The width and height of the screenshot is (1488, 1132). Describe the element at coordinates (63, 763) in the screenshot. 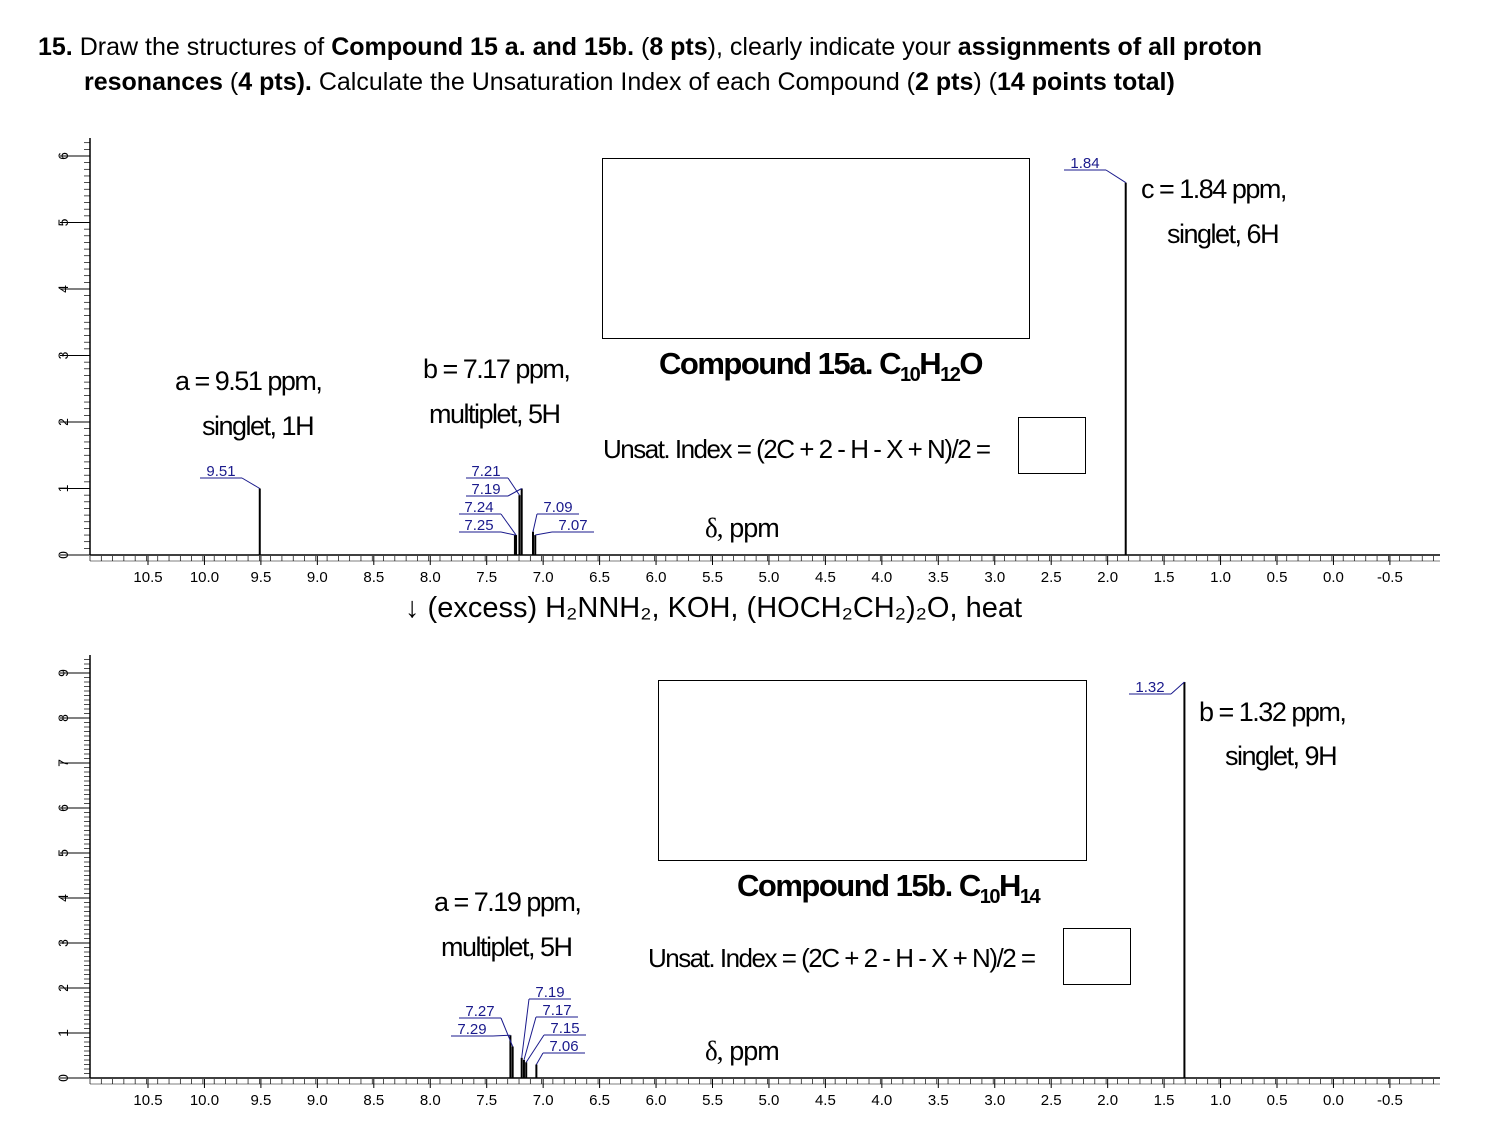

I see `y-tick-label: 7` at that location.